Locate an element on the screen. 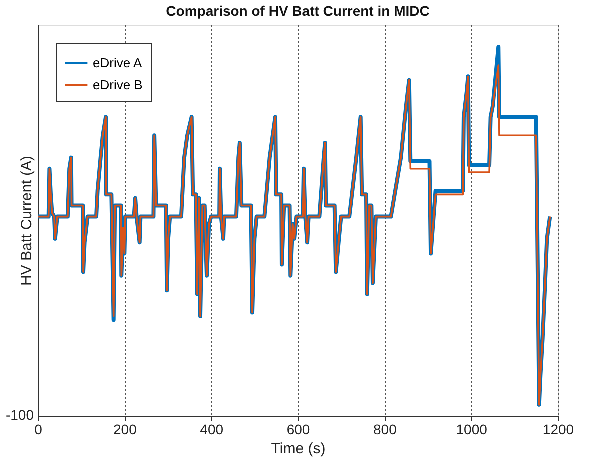  chart-title: Comparison of HV Batt Current in MIDC is located at coordinates (298, 11).